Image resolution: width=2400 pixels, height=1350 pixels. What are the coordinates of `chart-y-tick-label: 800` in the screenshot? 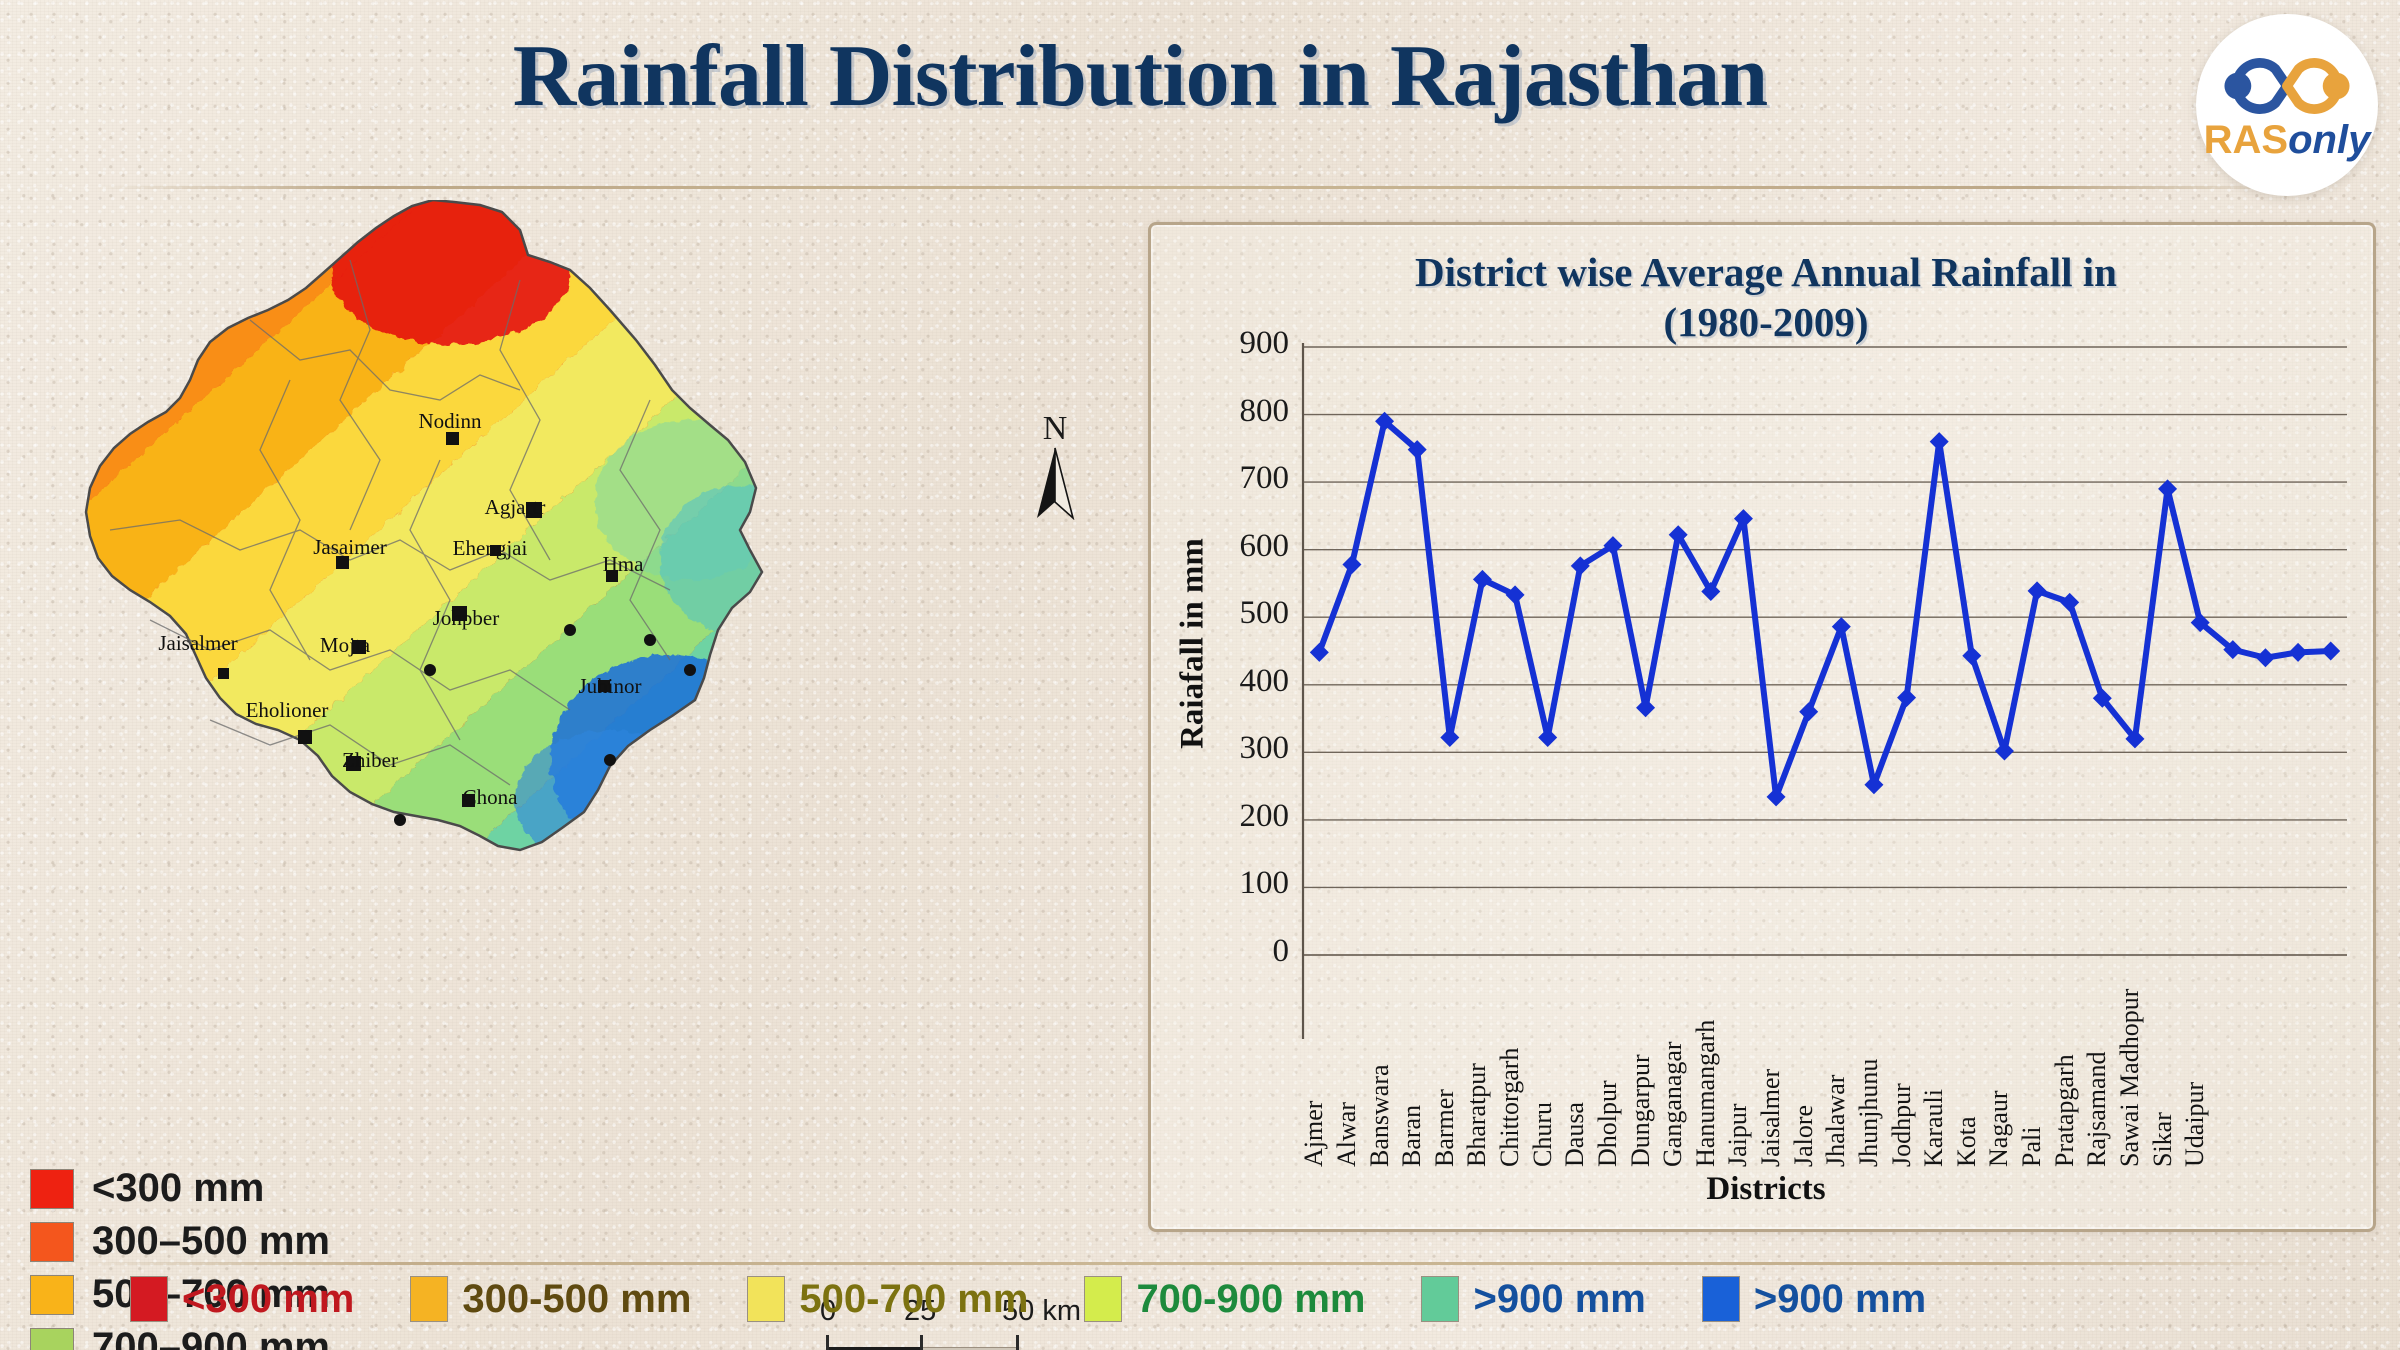 It's located at (1264, 410).